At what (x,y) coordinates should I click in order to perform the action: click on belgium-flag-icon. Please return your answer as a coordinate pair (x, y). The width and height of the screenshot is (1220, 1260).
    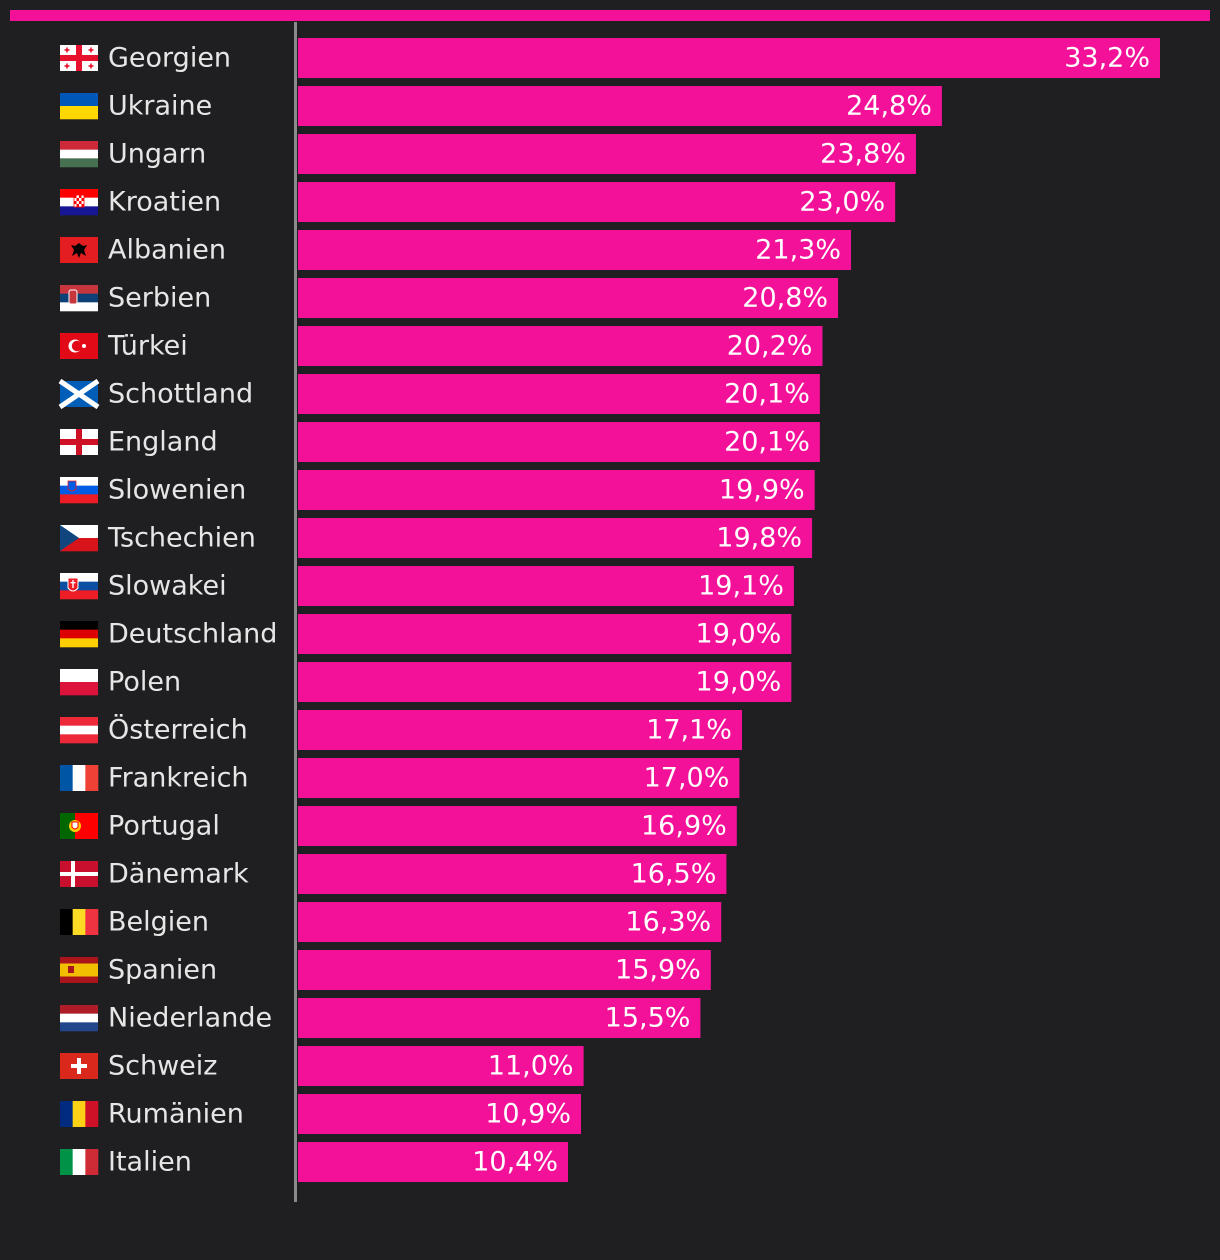
    Looking at the image, I should click on (79, 922).